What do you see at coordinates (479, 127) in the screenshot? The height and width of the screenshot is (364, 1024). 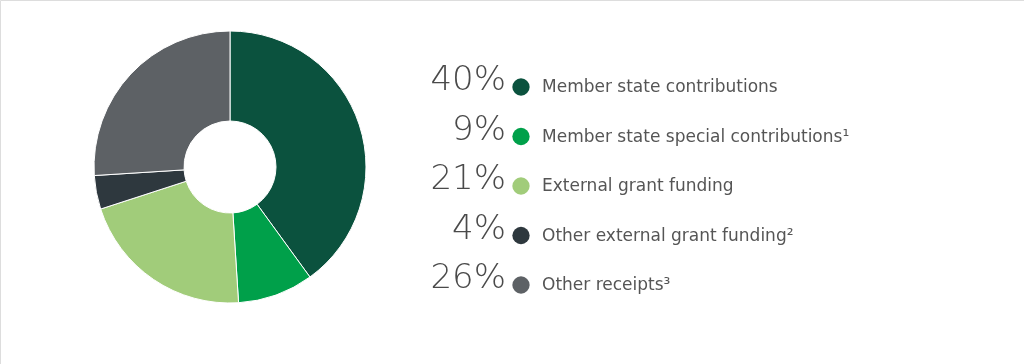 I see `data-label: 9%` at bounding box center [479, 127].